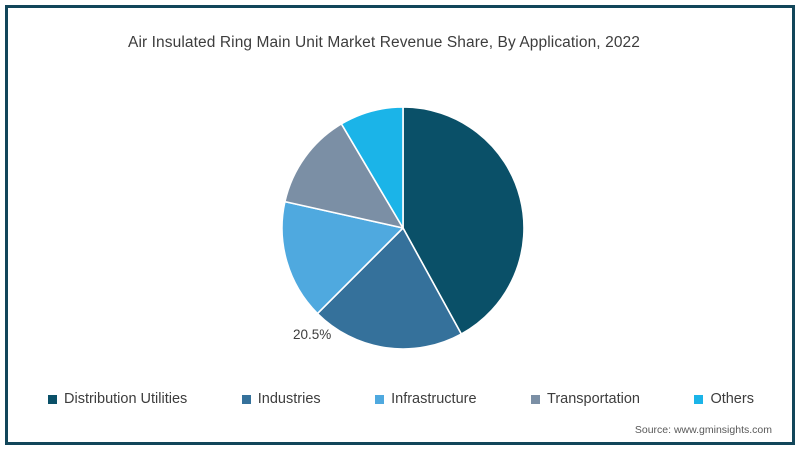 The height and width of the screenshot is (450, 800). Describe the element at coordinates (342, 257) in the screenshot. I see `pie-slice-infrastructure` at that location.